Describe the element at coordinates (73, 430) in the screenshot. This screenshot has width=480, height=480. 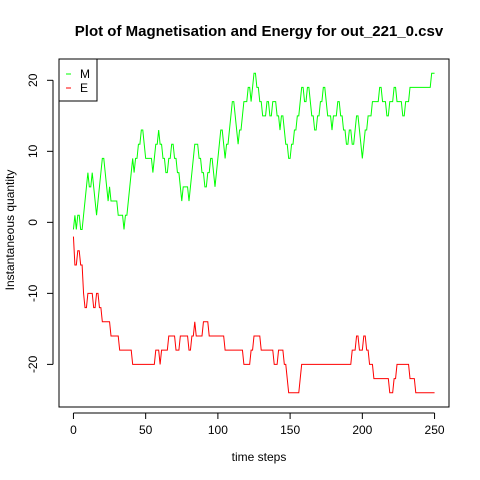
I see `x-tick-label: 0` at that location.